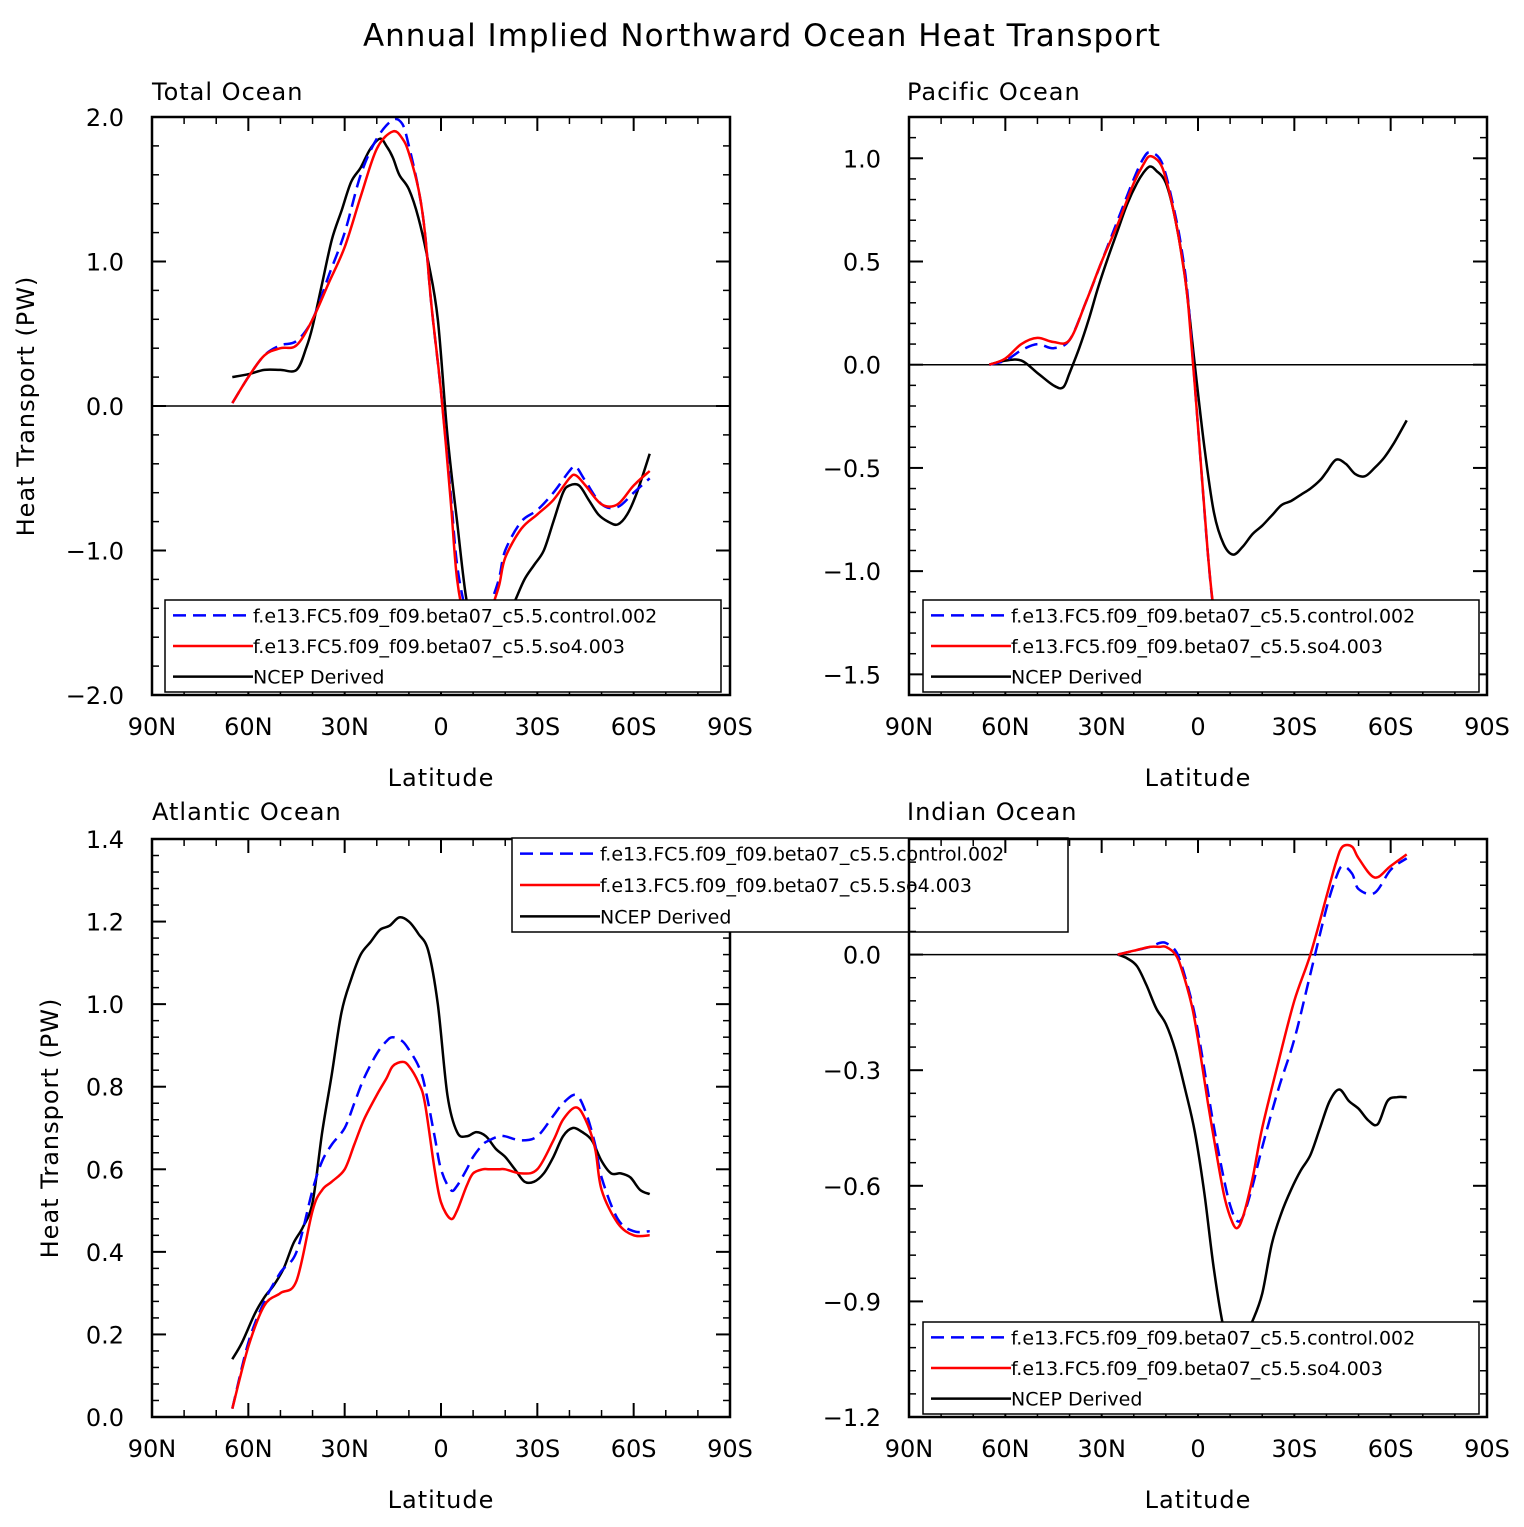  What do you see at coordinates (852, 469) in the screenshot?
I see `y-tick-label: −0.5` at bounding box center [852, 469].